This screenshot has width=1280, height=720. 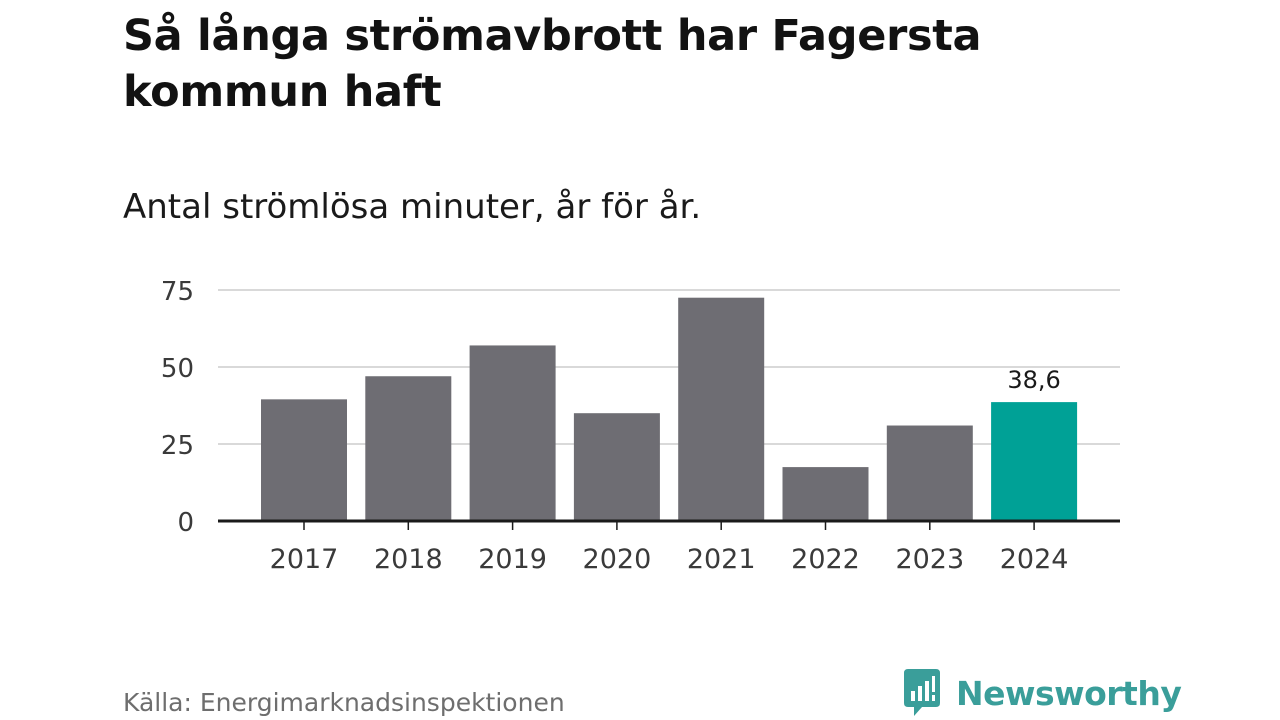 What do you see at coordinates (304, 559) in the screenshot?
I see `x-tick-label: 2017` at bounding box center [304, 559].